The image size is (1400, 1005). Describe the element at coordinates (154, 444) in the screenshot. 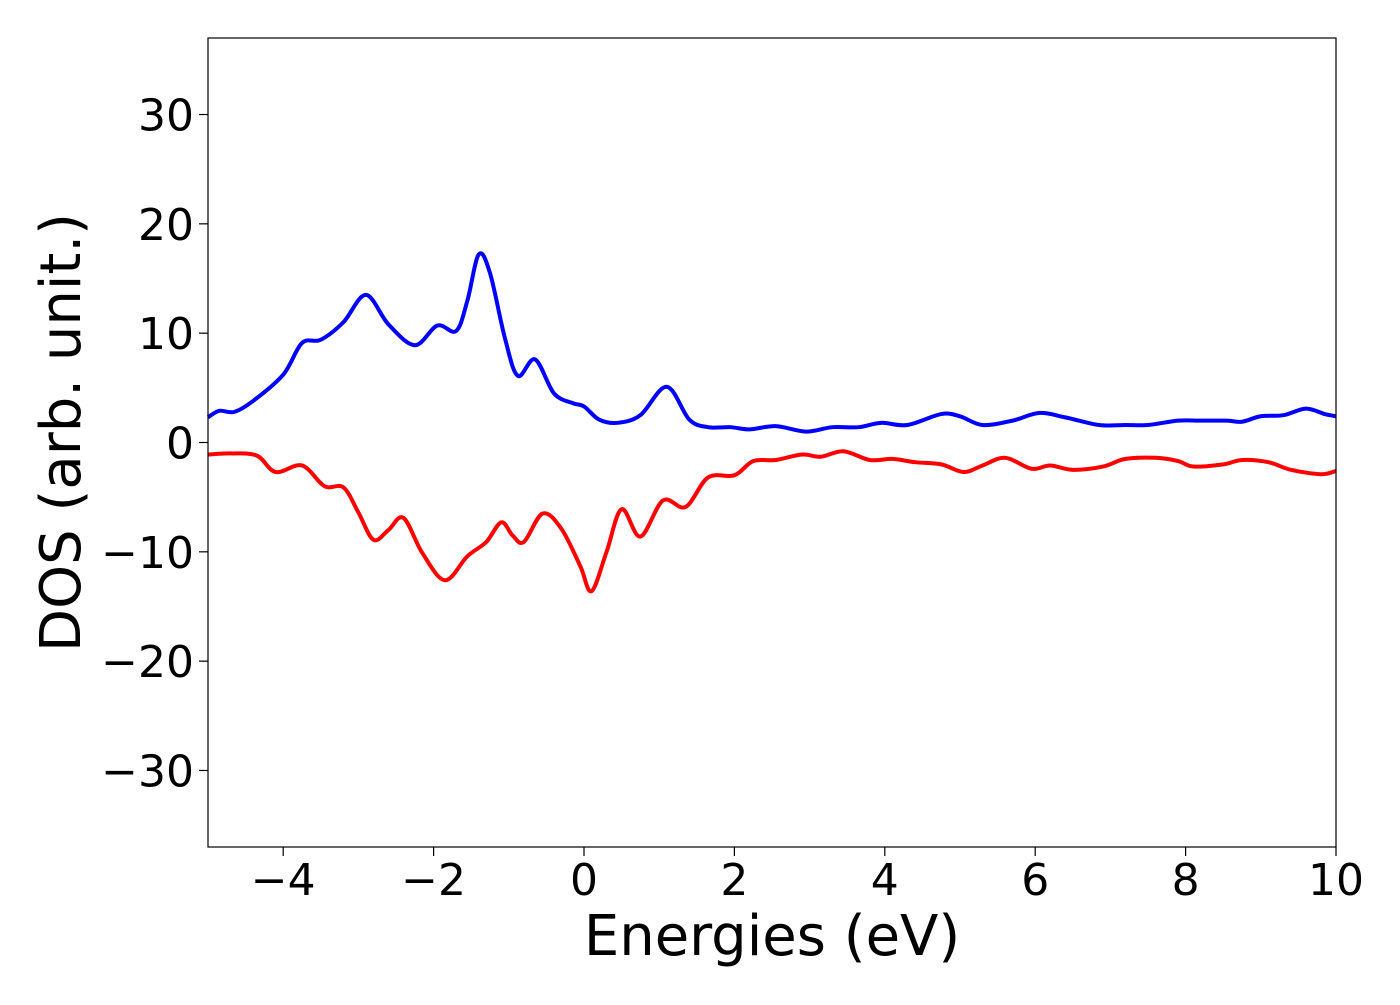

I see `y-axis-ticks: 30 20 10 0 −10 −20 −30` at that location.